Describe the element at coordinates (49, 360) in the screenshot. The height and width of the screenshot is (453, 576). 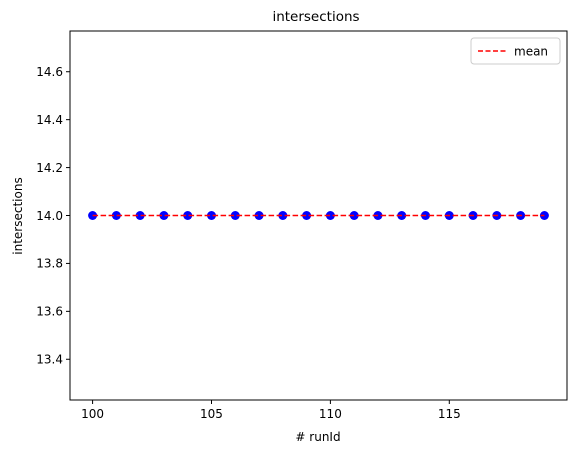
I see `y-tick-label: 13.4` at that location.